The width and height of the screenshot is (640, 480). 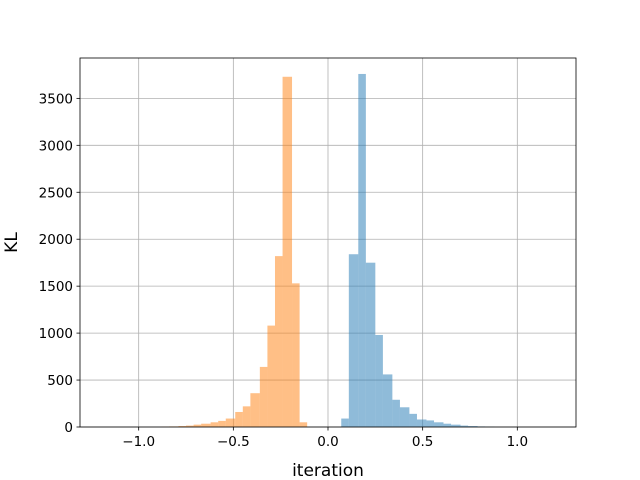 I want to click on x-tick-label: −0.5, so click(x=233, y=442).